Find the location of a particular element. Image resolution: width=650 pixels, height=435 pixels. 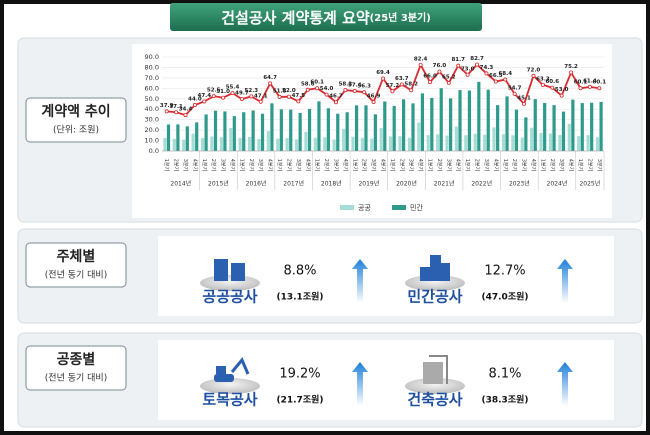

title-main: 건설공사 계약통계 요약 is located at coordinates (295, 18).